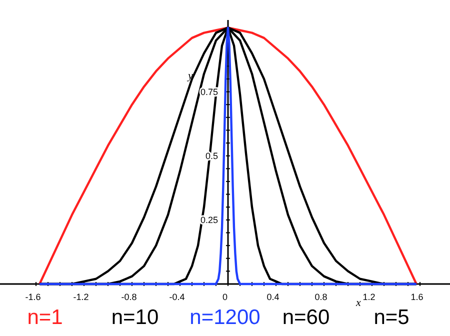 The height and width of the screenshot is (336, 450). What do you see at coordinates (81, 297) in the screenshot?
I see `x-tick-label: -1.2` at bounding box center [81, 297].